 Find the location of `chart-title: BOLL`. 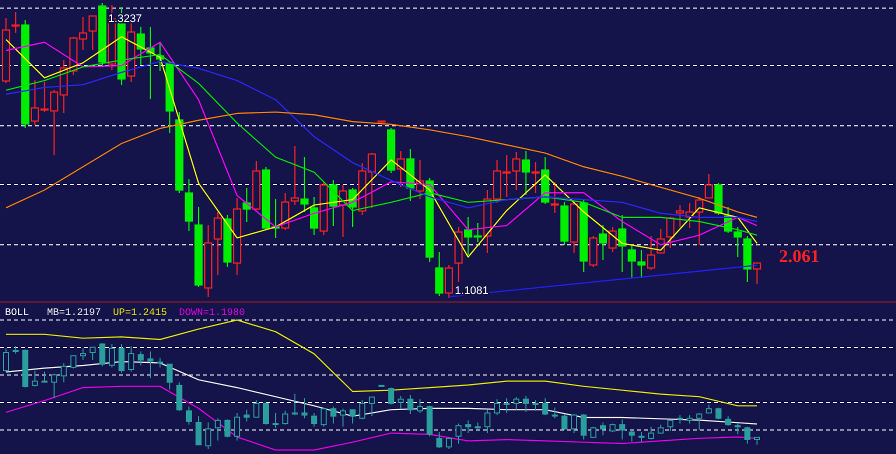

chart-title: BOLL is located at coordinates (17, 313).